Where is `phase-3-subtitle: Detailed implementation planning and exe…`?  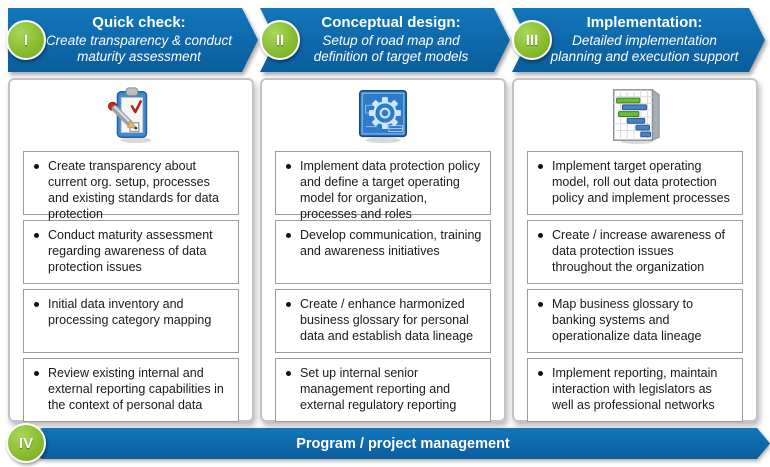
phase-3-subtitle: Detailed implementation planning and exe… is located at coordinates (644, 48).